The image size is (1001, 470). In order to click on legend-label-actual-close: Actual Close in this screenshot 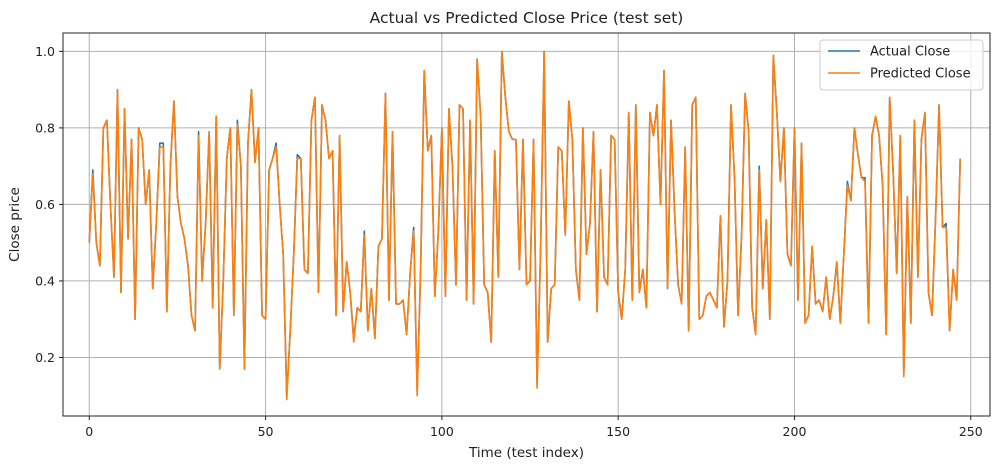, I will do `click(910, 52)`.